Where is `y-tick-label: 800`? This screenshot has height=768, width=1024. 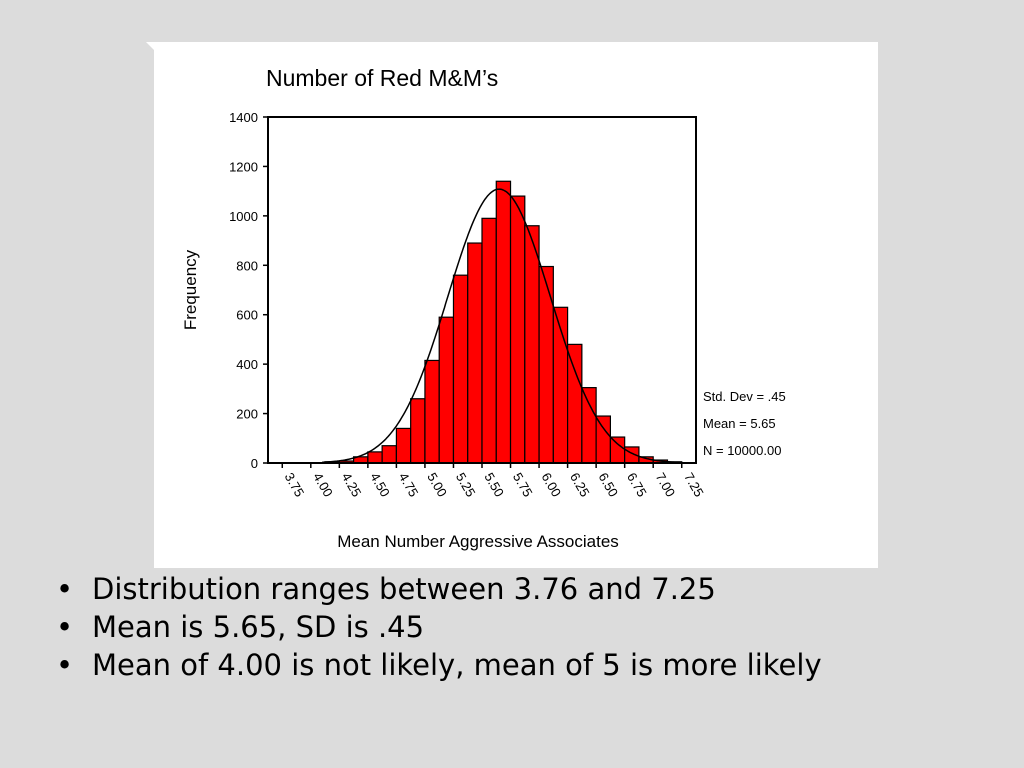
y-tick-label: 800 is located at coordinates (247, 265).